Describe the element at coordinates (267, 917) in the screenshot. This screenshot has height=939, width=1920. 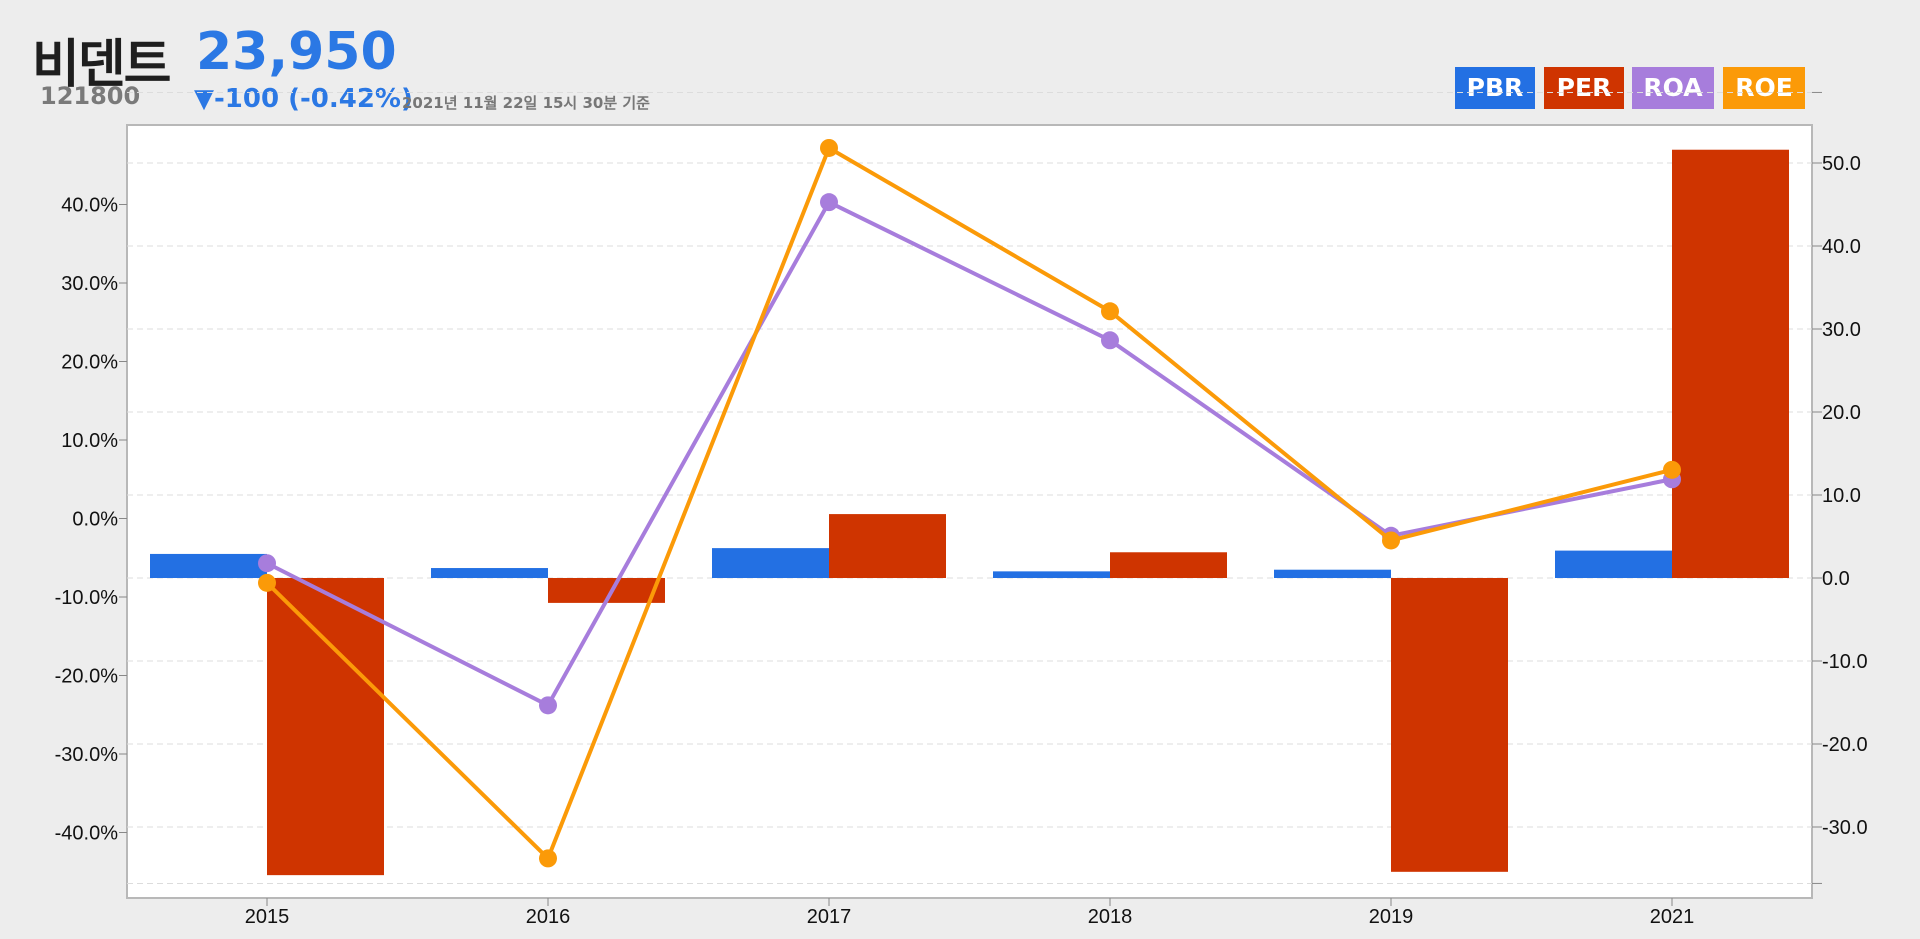
I see `x-tick-label: 2015` at that location.